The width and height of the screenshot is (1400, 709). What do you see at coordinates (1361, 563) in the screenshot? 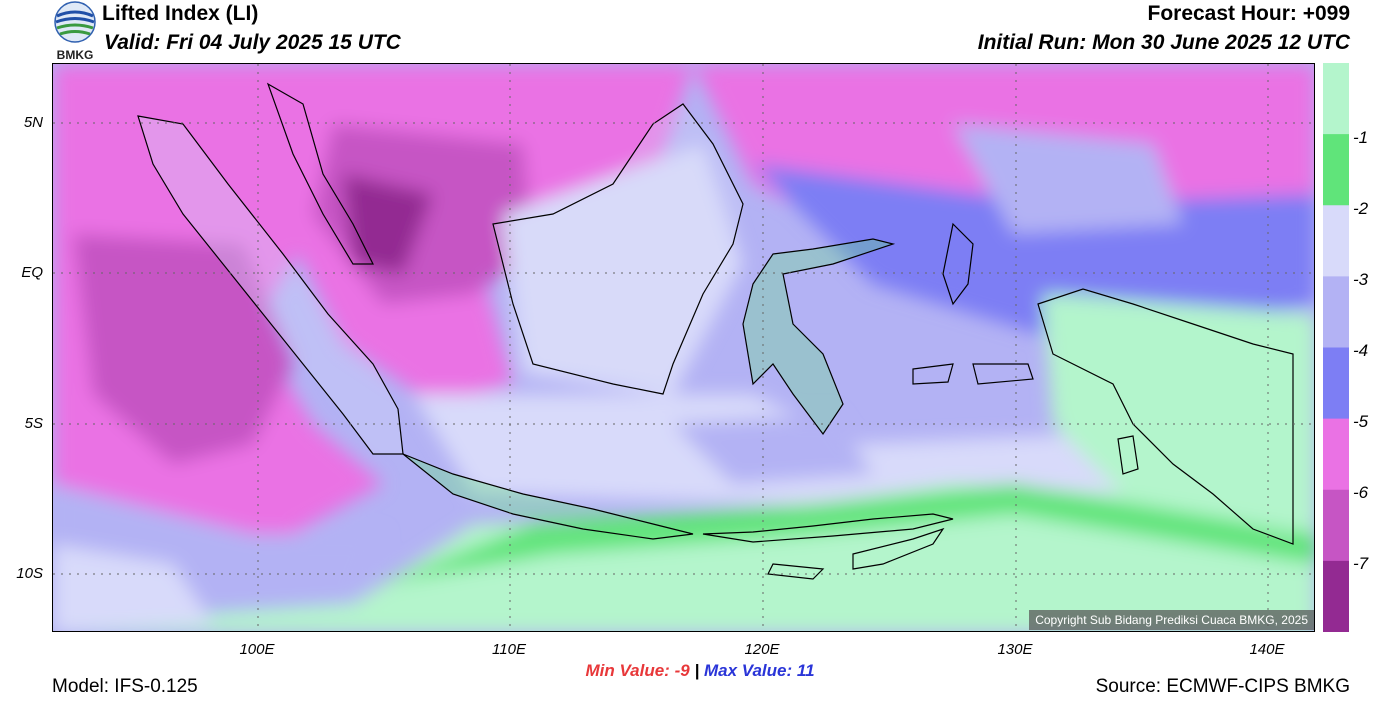
I see `legend-label: -7` at bounding box center [1361, 563].